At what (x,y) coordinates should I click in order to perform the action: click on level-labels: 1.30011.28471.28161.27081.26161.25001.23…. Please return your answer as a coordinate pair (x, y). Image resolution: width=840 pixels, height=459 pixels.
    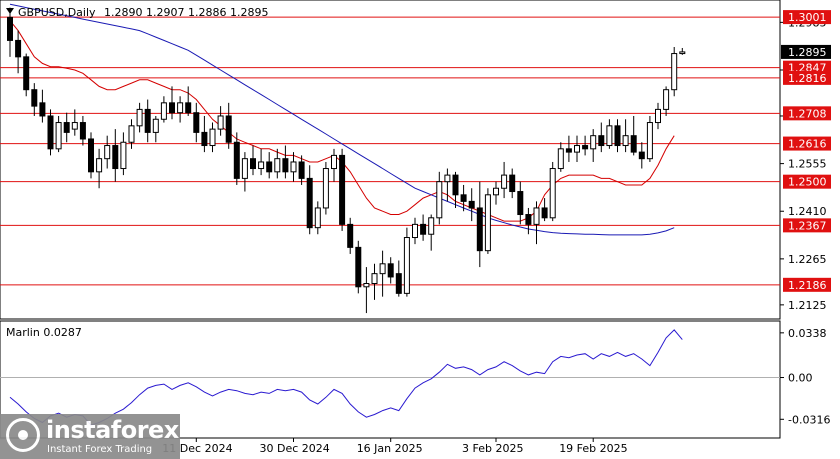
    Looking at the image, I should click on (807, 151).